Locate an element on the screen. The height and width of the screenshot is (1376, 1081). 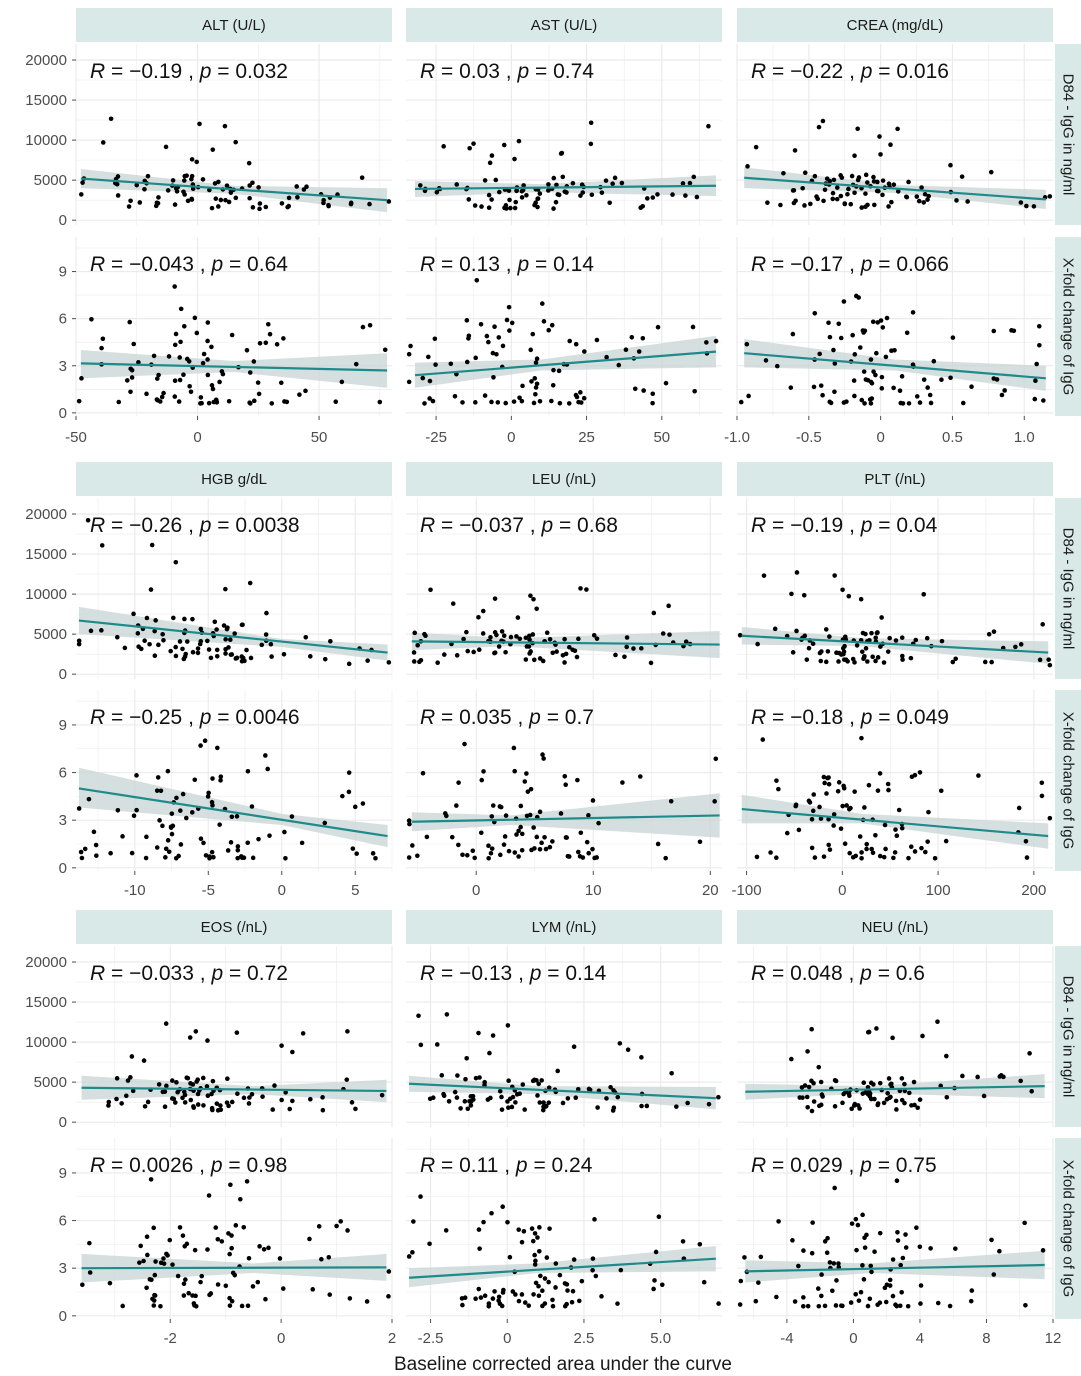
panel-0-fit-line is located at coordinates (234, 189).